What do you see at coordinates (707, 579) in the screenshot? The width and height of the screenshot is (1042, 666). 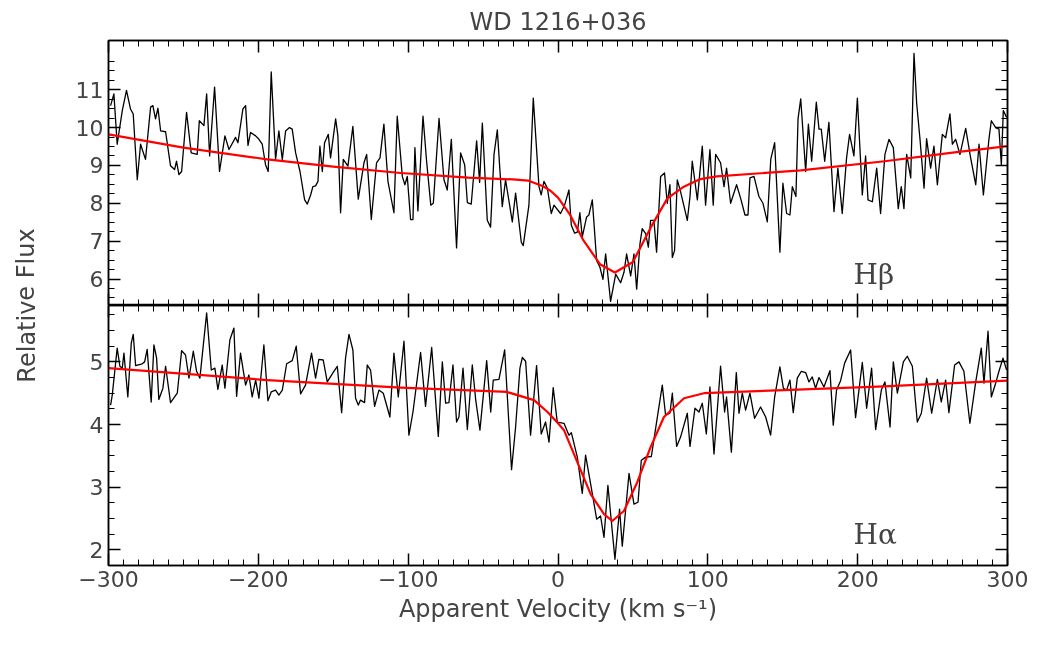 I see `x-tick-label: 100` at bounding box center [707, 579].